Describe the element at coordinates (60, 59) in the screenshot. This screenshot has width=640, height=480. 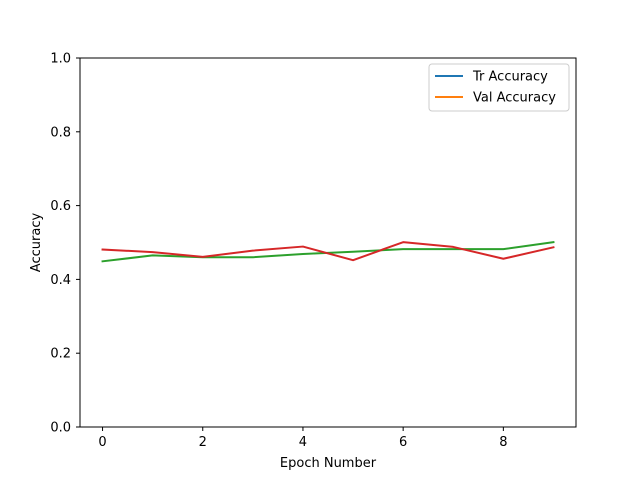
I see `y-tick-label: 1.0` at that location.